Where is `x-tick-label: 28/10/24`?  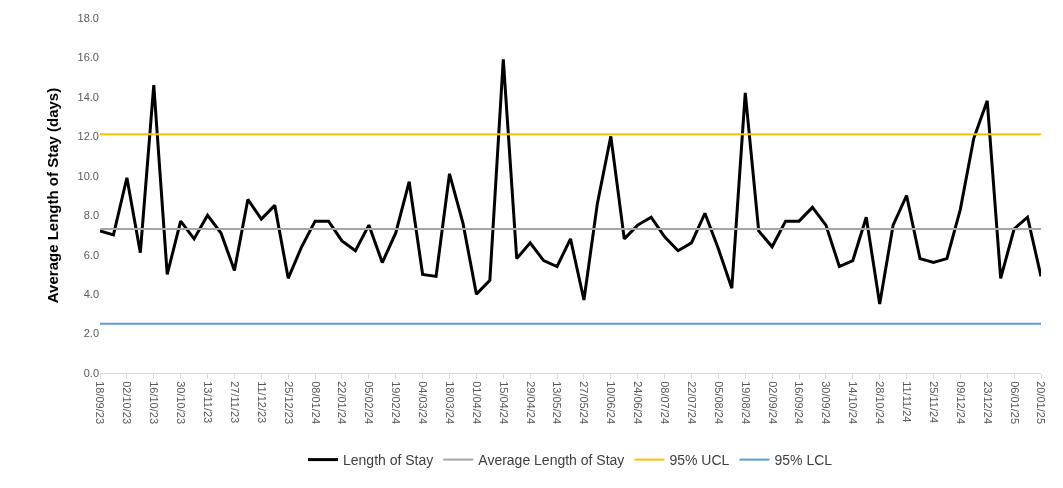
x-tick-label: 28/10/24 is located at coordinates (880, 403).